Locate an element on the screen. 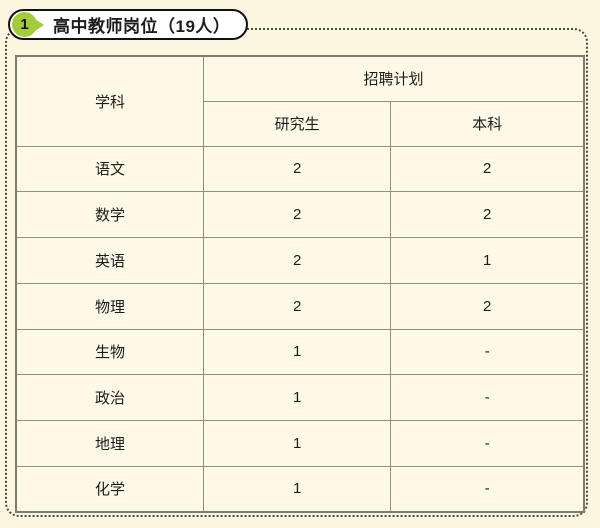  subject-cell: 数学 is located at coordinates (109, 214).